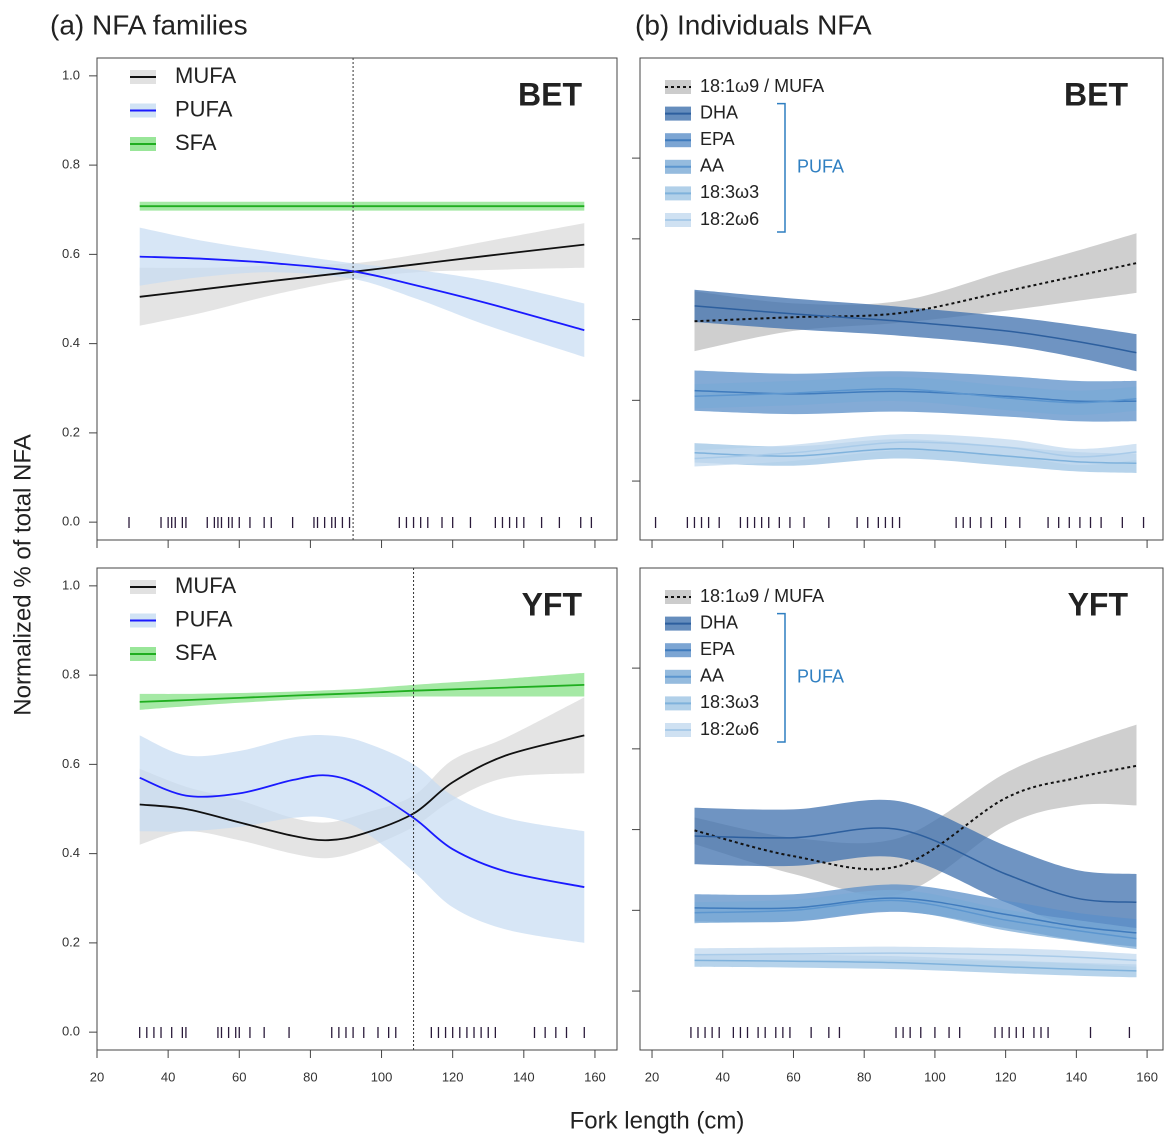 The image size is (1165, 1137). Describe the element at coordinates (753, 24) in the screenshot. I see `panel-title: (b) Individuals NFA` at that location.